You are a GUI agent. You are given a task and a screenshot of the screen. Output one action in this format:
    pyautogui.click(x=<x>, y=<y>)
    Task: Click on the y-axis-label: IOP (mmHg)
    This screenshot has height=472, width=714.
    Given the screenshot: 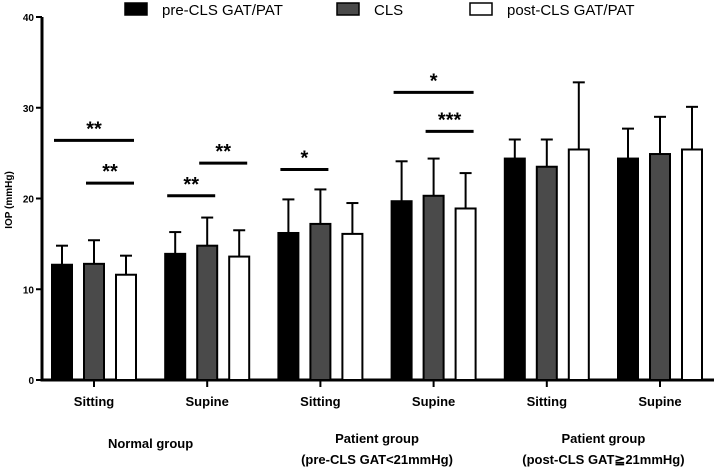 What is the action you would take?
    pyautogui.click(x=9, y=200)
    